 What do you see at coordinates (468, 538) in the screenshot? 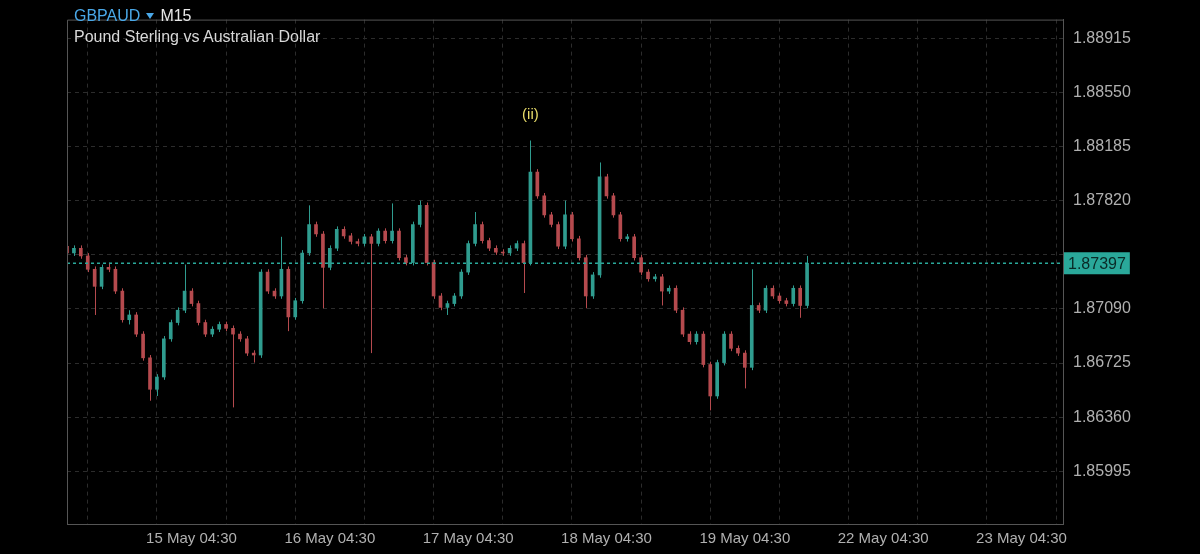
I see `x-tick-label: 17 May 04:30` at bounding box center [468, 538].